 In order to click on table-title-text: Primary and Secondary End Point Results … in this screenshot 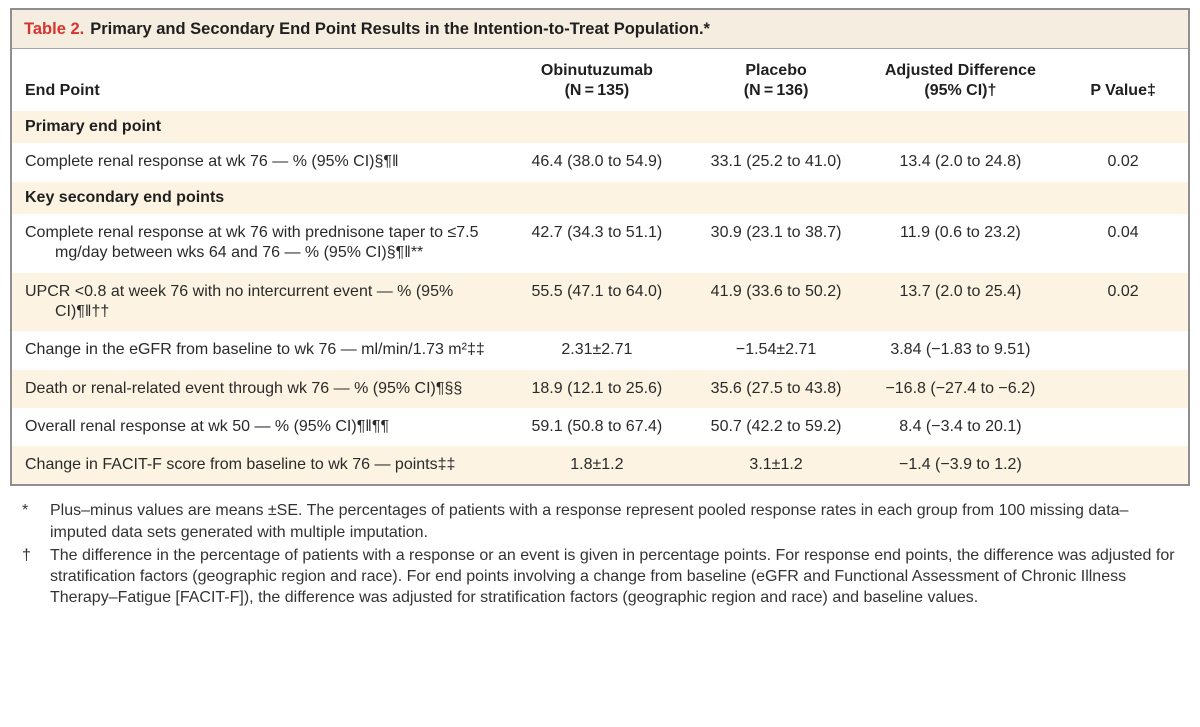, I will do `click(400, 29)`.